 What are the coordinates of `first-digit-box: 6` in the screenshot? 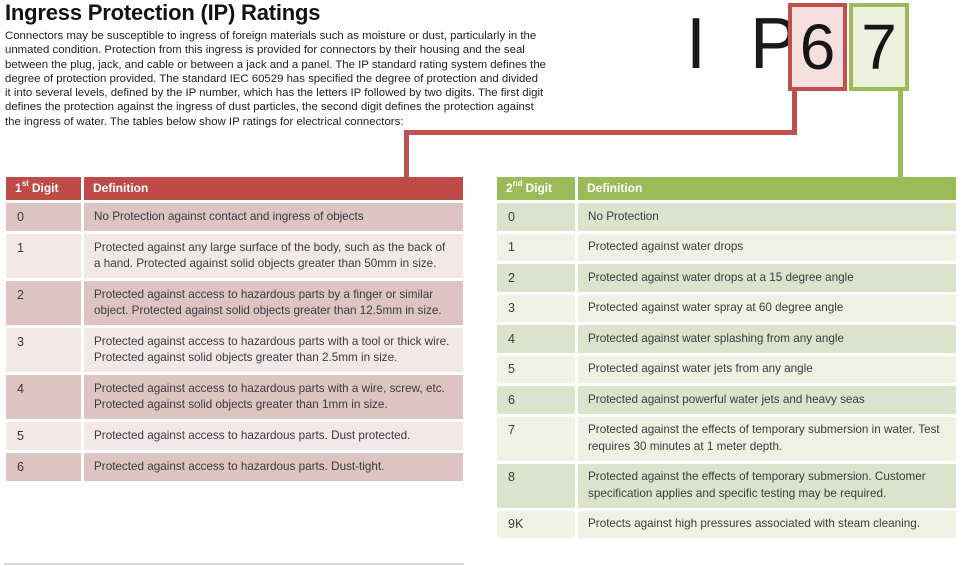 It's located at (817, 47).